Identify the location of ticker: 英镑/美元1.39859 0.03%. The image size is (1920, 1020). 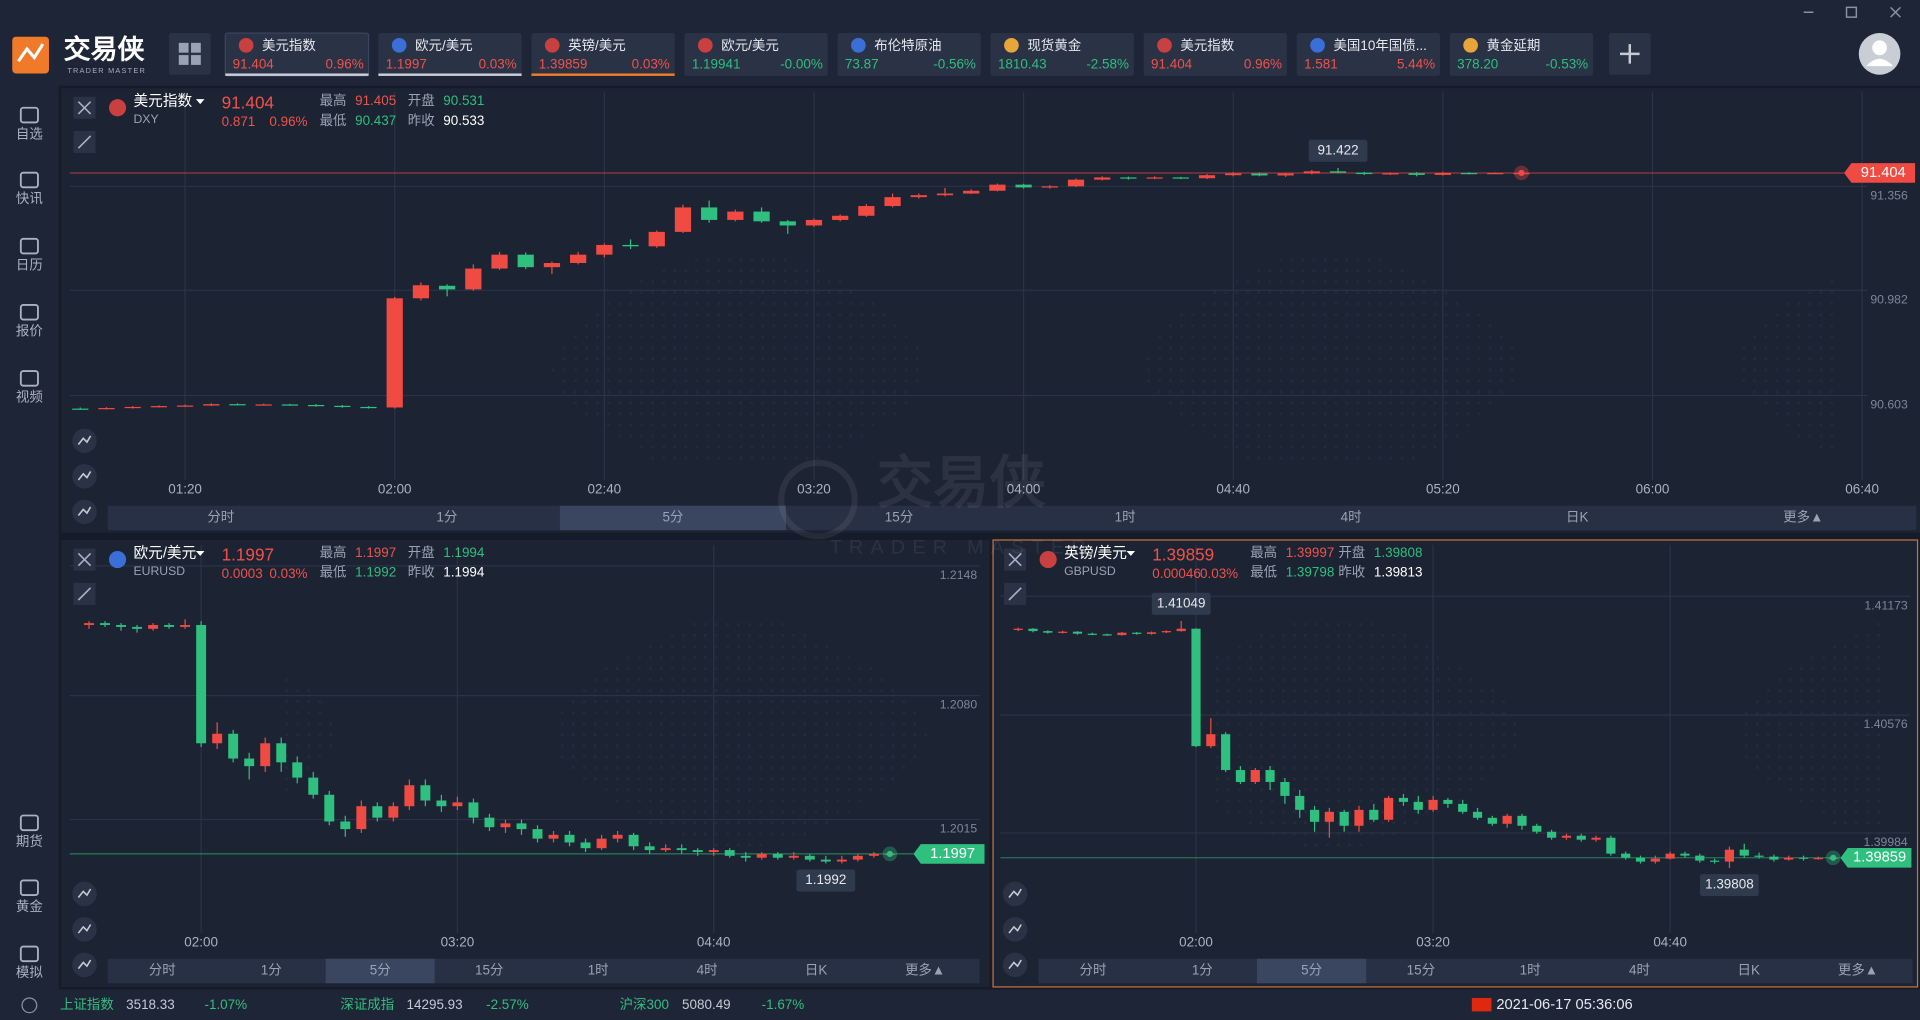
(603, 54).